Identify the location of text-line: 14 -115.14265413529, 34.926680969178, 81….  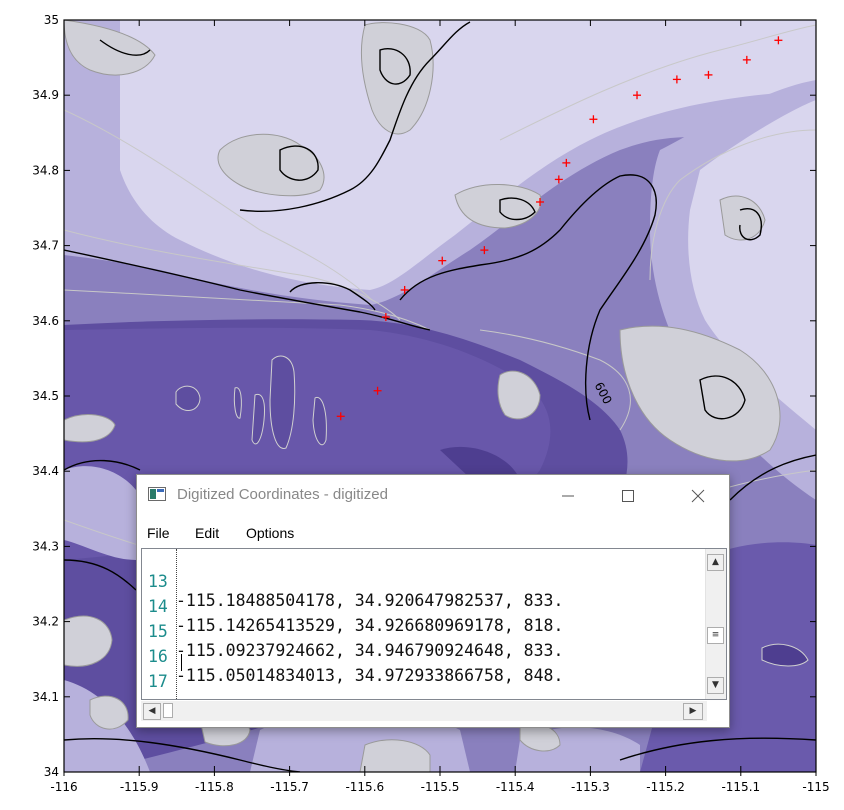
(352, 606).